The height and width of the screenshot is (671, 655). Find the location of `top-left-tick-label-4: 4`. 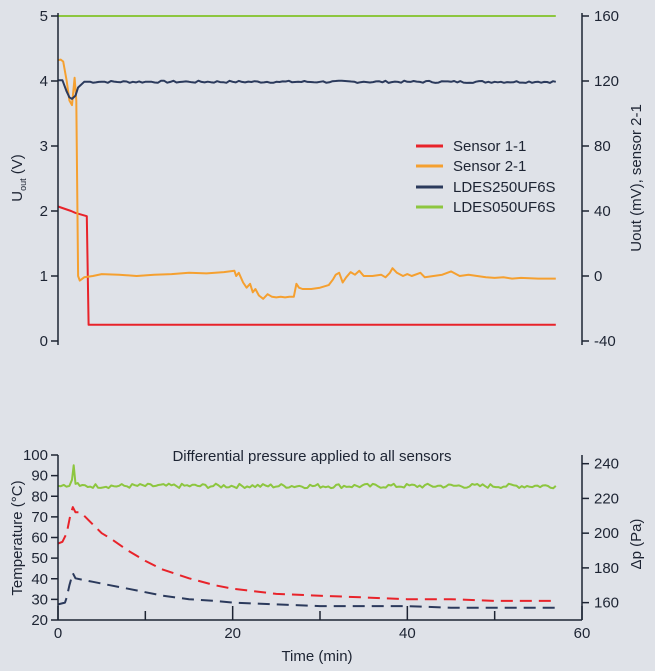

top-left-tick-label-4: 4 is located at coordinates (44, 81).